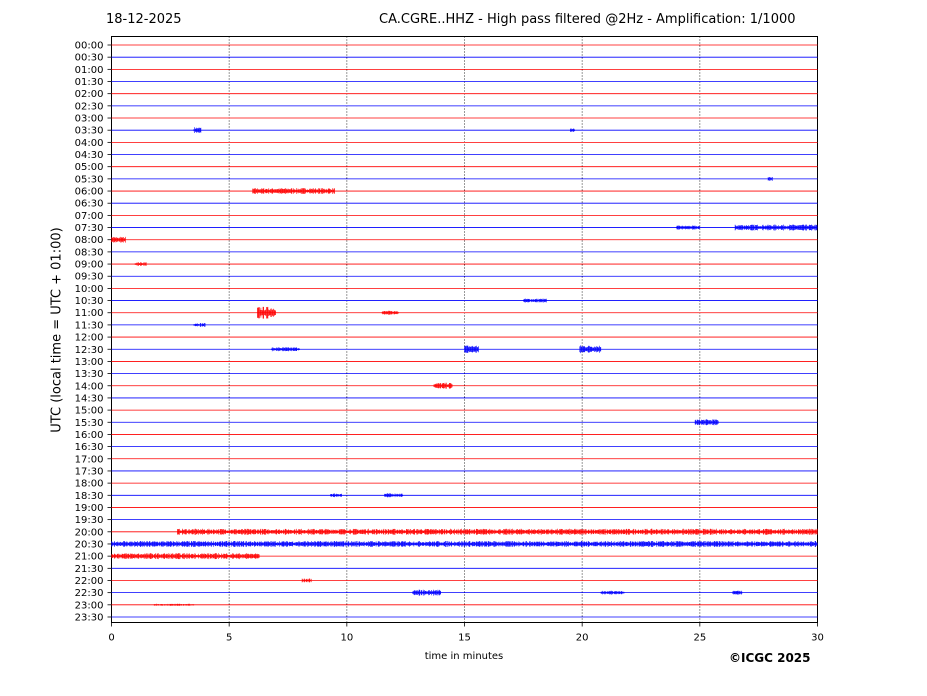  I want to click on y-tick-label: 12:30, so click(89, 350).